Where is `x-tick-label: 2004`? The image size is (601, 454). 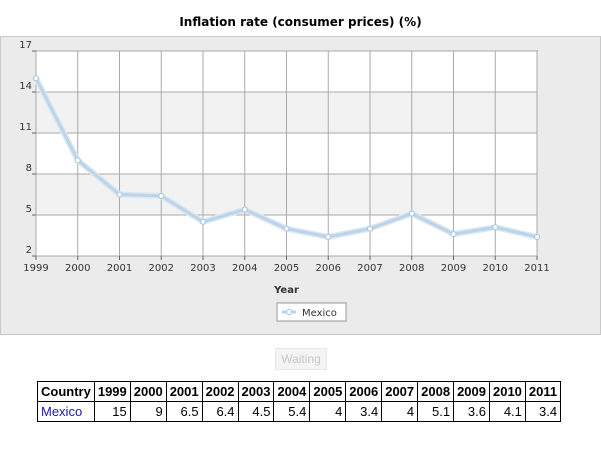 x-tick-label: 2004 is located at coordinates (244, 268).